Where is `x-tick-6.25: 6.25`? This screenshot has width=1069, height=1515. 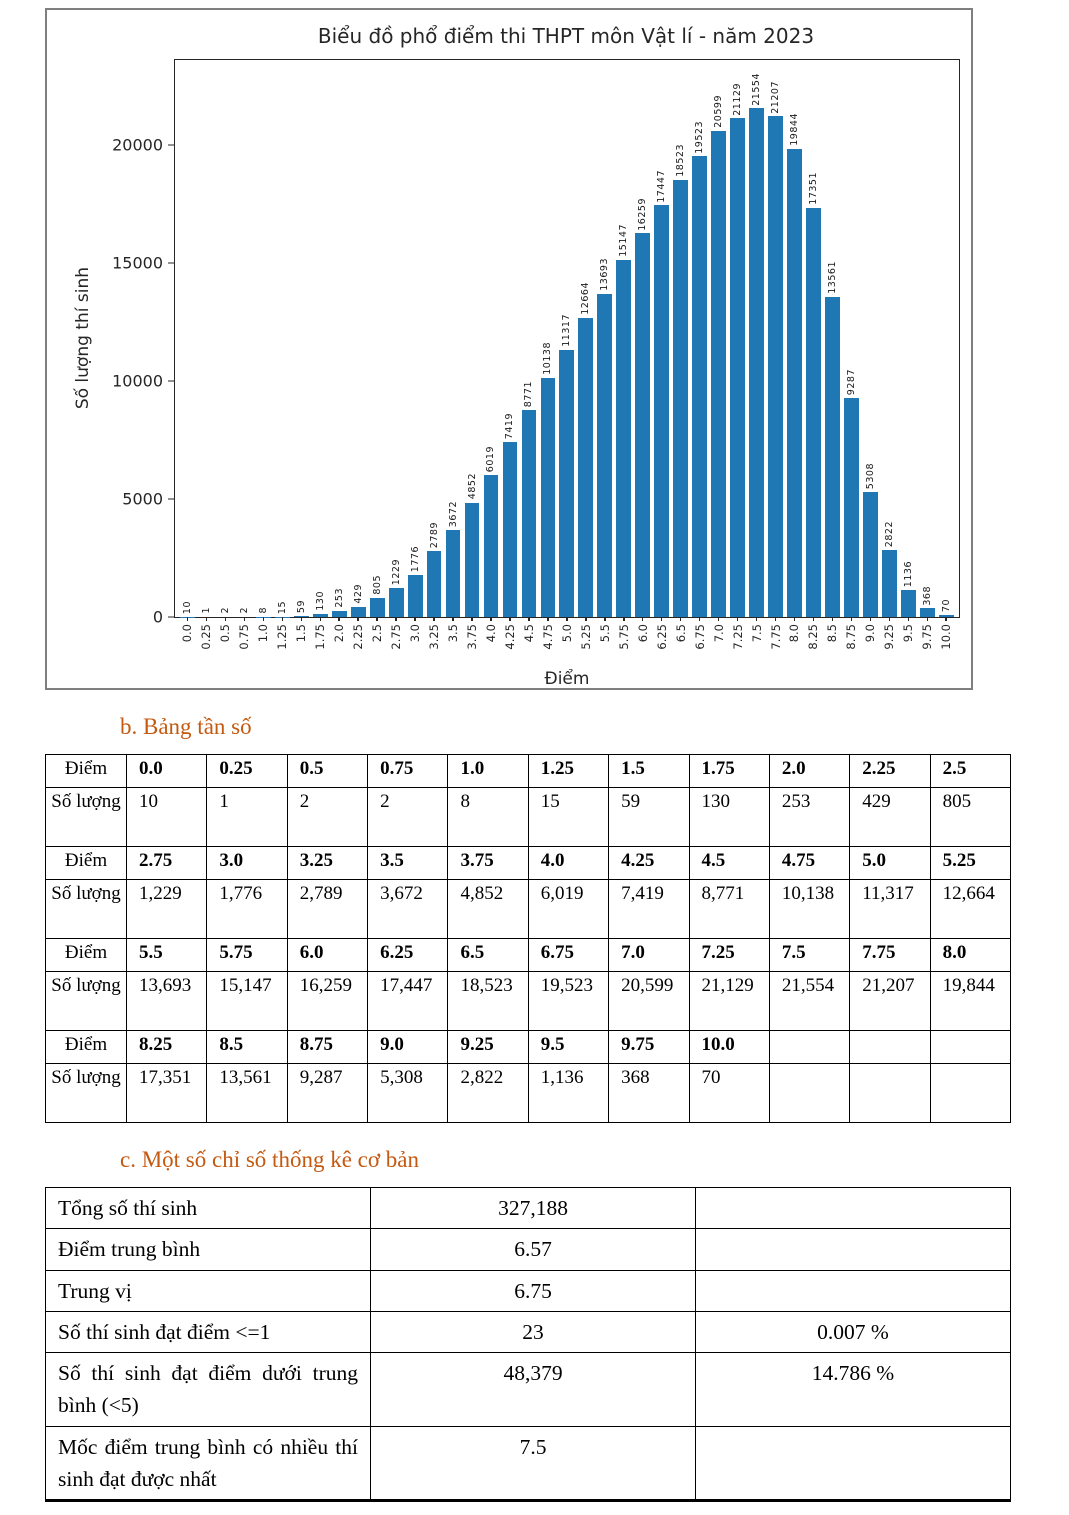 x-tick-6.25: 6.25 is located at coordinates (661, 633).